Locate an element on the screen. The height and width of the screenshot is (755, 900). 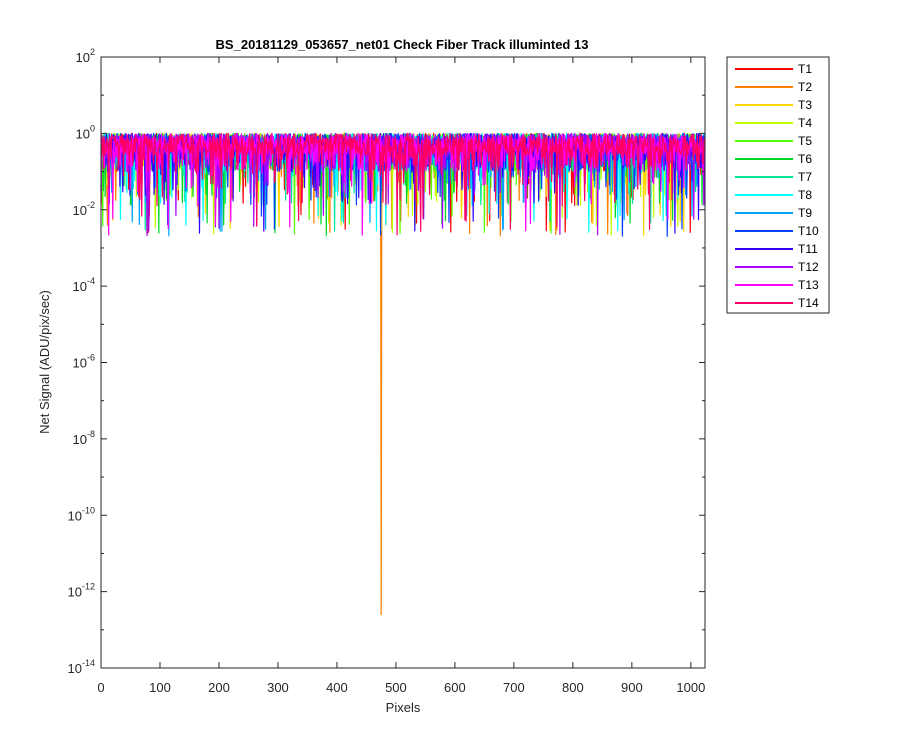
y-tick-label: 10⁻⁴ is located at coordinates (84, 285).